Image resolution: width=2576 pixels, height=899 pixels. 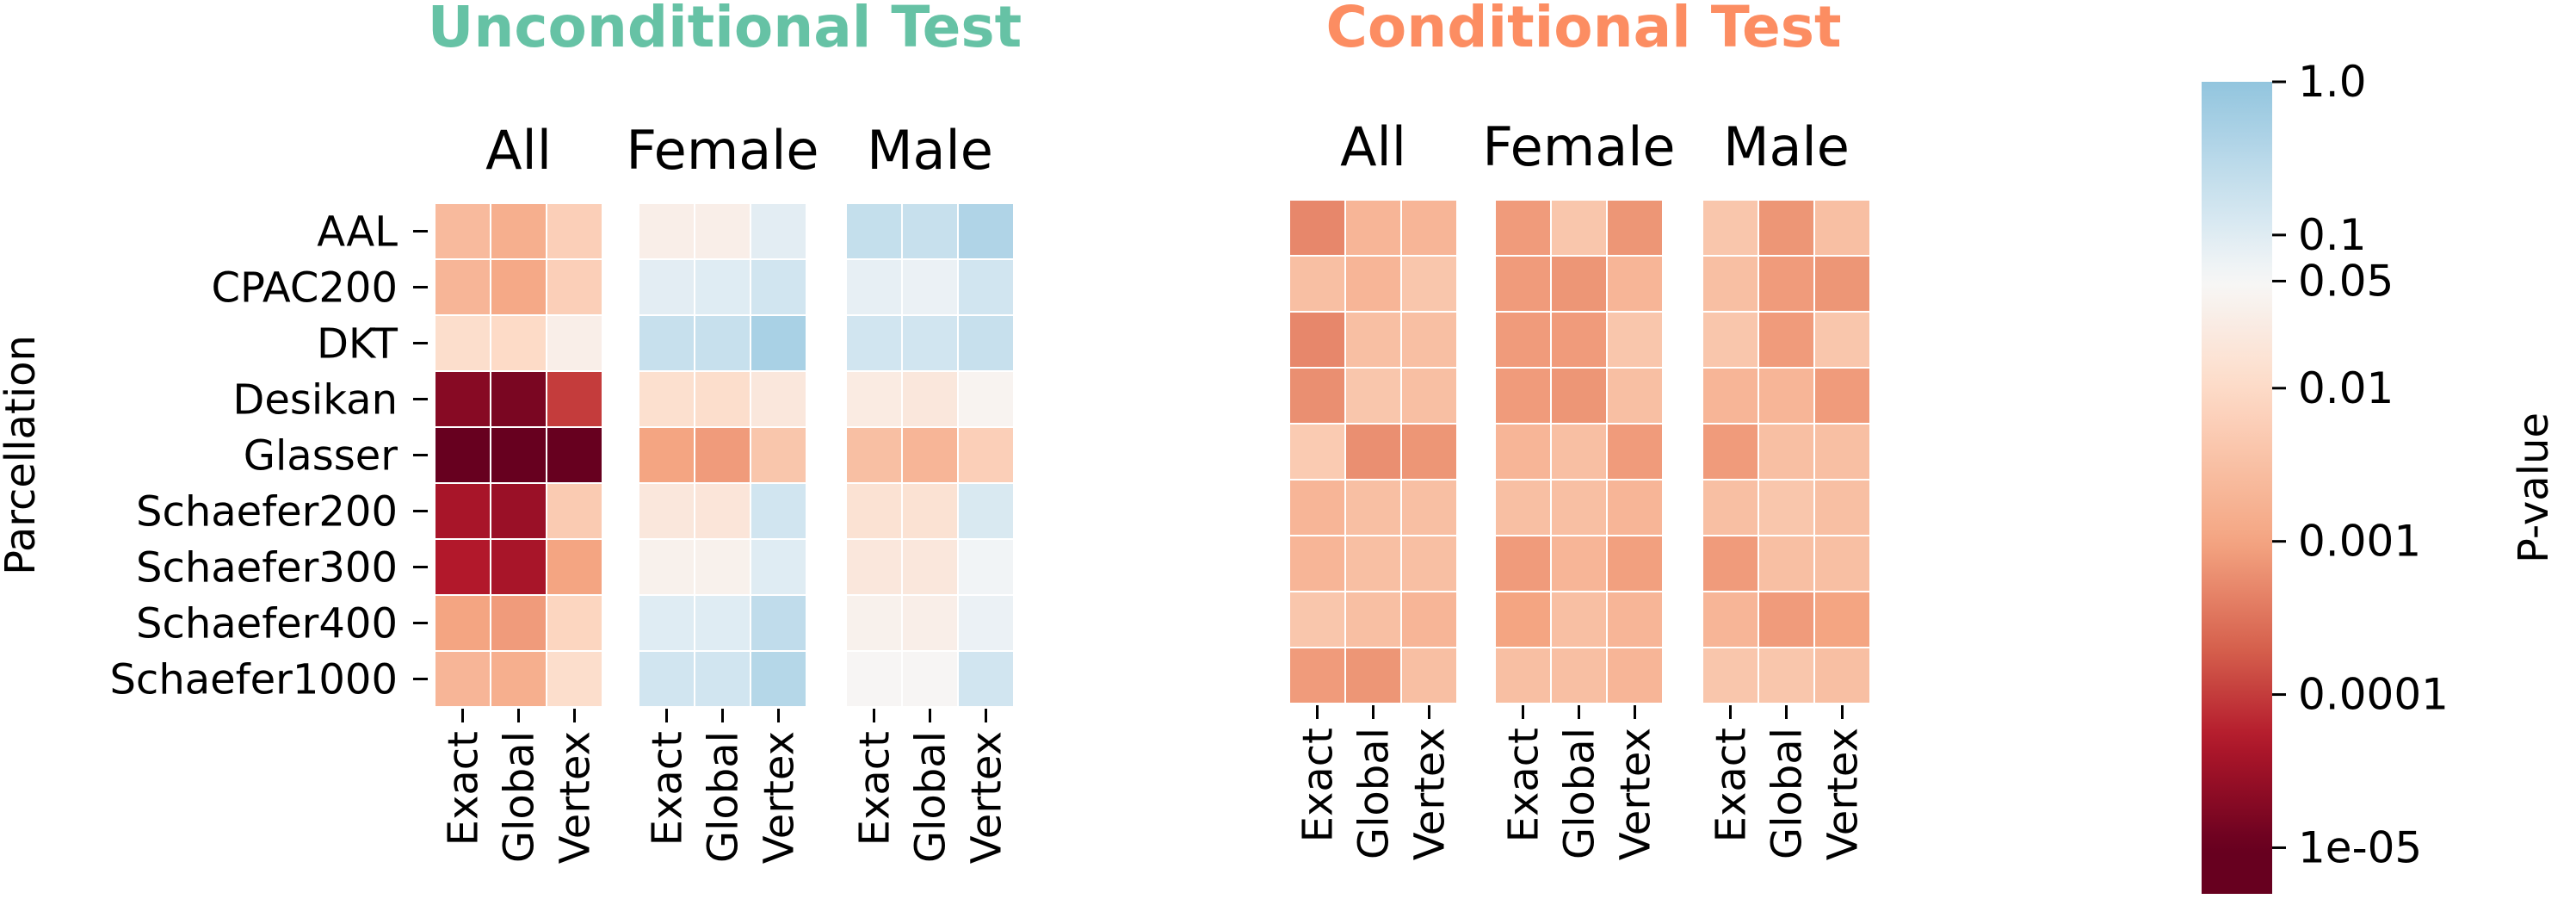 What do you see at coordinates (2346, 388) in the screenshot?
I see `colorbar-tick-label: 0.01` at bounding box center [2346, 388].